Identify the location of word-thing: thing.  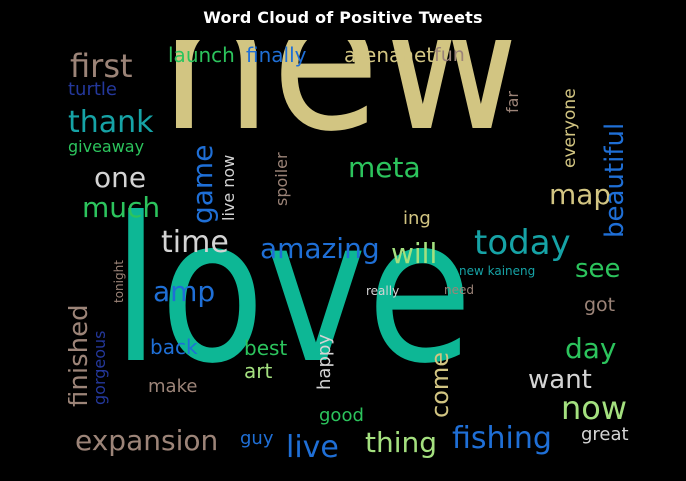
(401, 442).